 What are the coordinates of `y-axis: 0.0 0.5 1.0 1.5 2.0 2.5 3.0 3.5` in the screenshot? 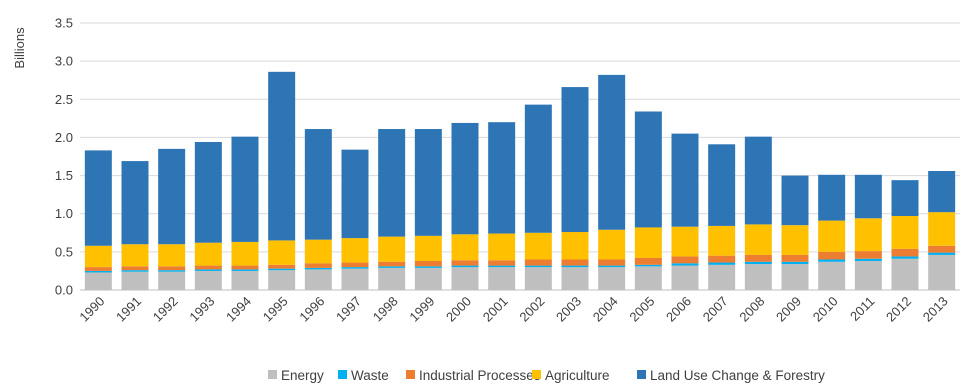 It's located at (64, 157).